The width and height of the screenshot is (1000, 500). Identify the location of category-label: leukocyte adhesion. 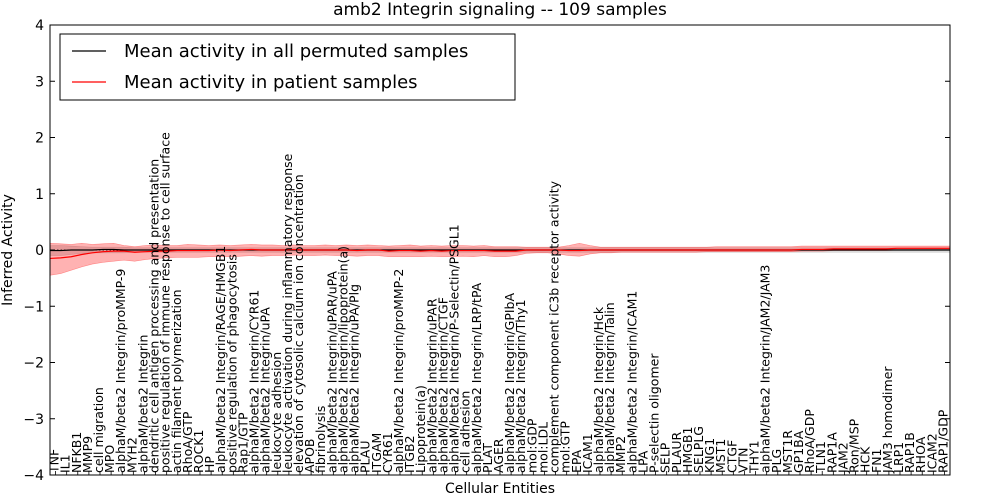
(276, 412).